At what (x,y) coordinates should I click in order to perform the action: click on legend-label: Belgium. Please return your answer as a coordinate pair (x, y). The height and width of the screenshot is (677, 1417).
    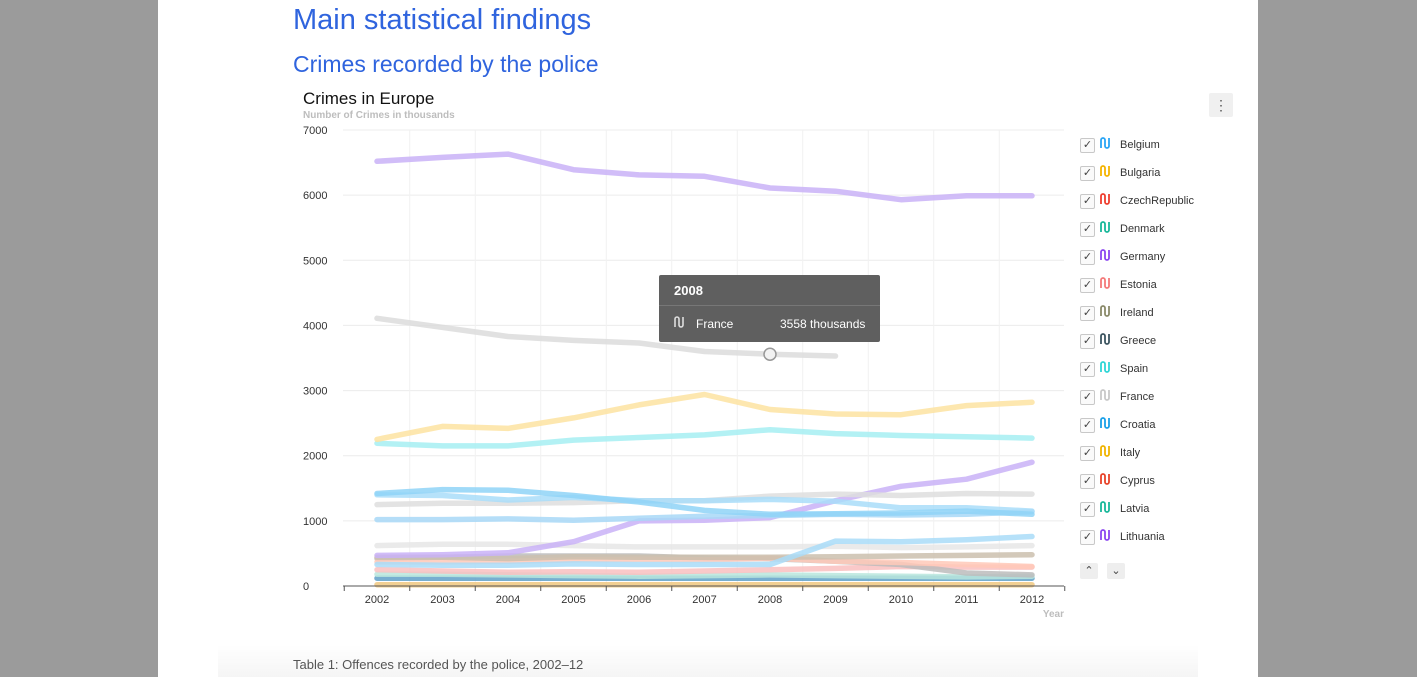
    Looking at the image, I should click on (1140, 145).